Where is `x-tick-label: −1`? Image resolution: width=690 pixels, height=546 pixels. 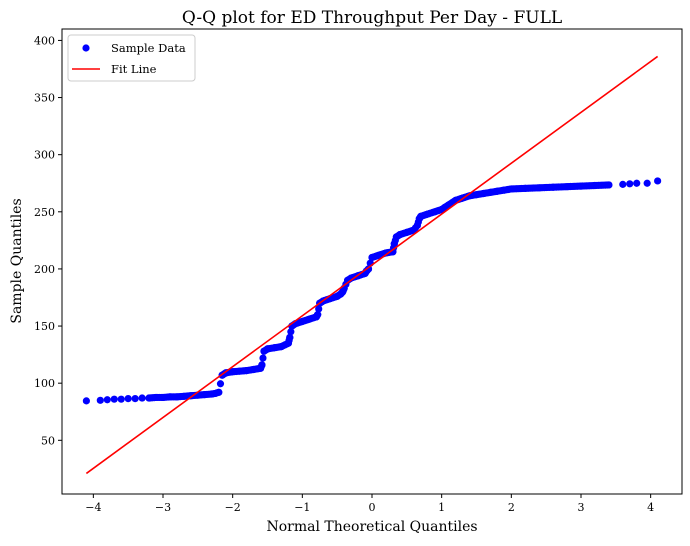
x-tick-label: −1 is located at coordinates (302, 507).